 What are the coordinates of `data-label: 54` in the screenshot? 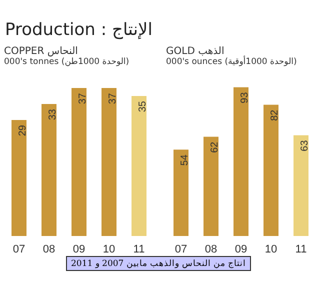 It's located at (185, 160).